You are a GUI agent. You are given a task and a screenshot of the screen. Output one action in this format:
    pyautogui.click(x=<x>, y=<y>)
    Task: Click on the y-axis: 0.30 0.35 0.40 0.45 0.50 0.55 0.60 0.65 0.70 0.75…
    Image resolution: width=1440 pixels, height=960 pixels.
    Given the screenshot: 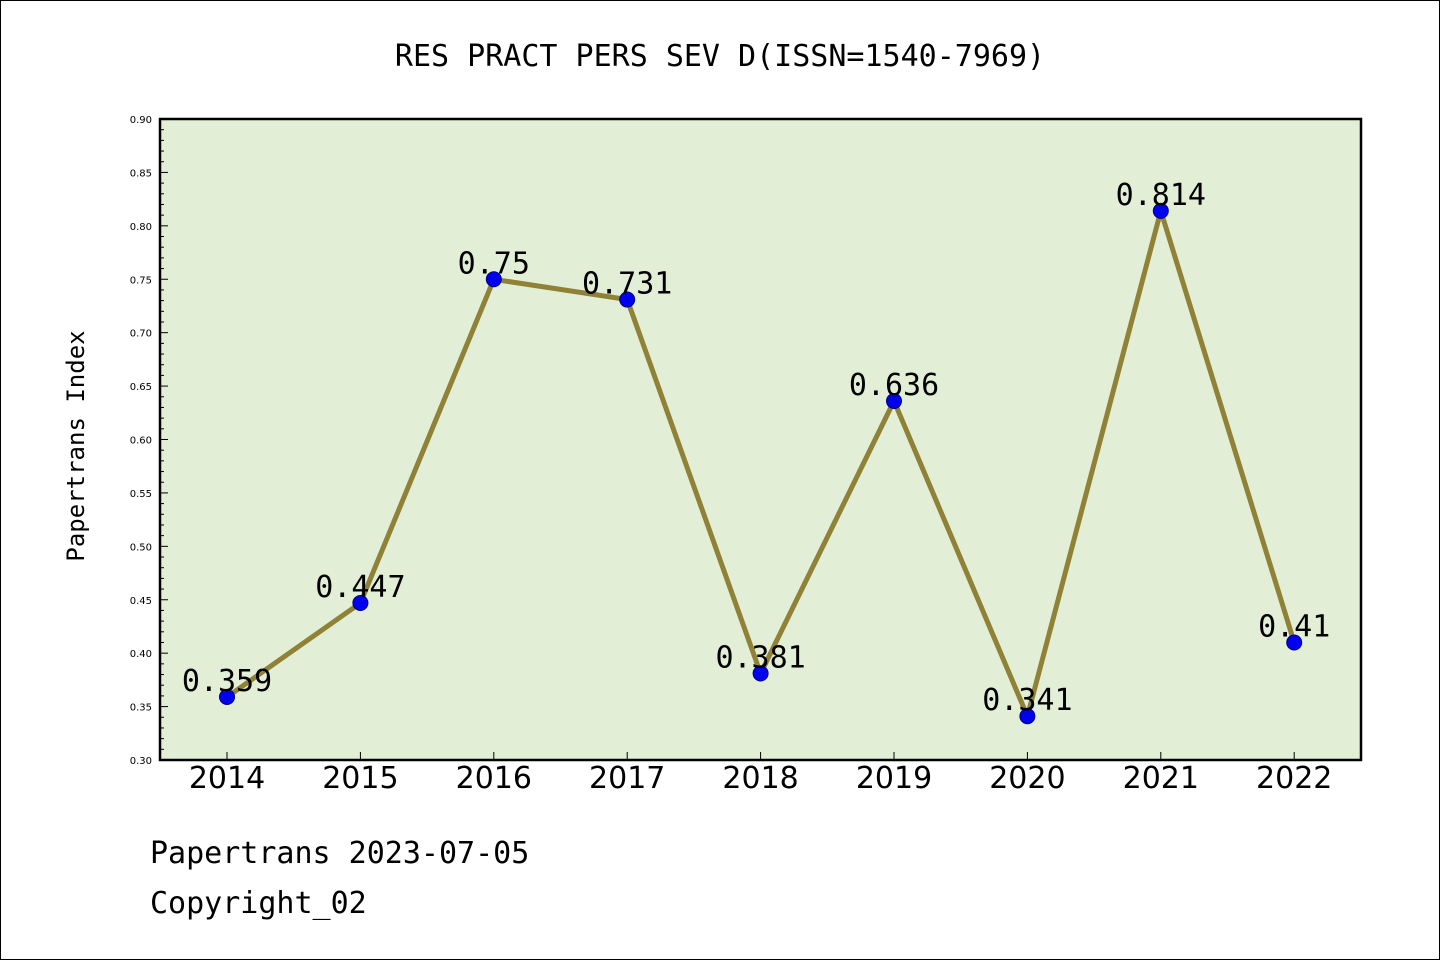 What is the action you would take?
    pyautogui.click(x=149, y=441)
    